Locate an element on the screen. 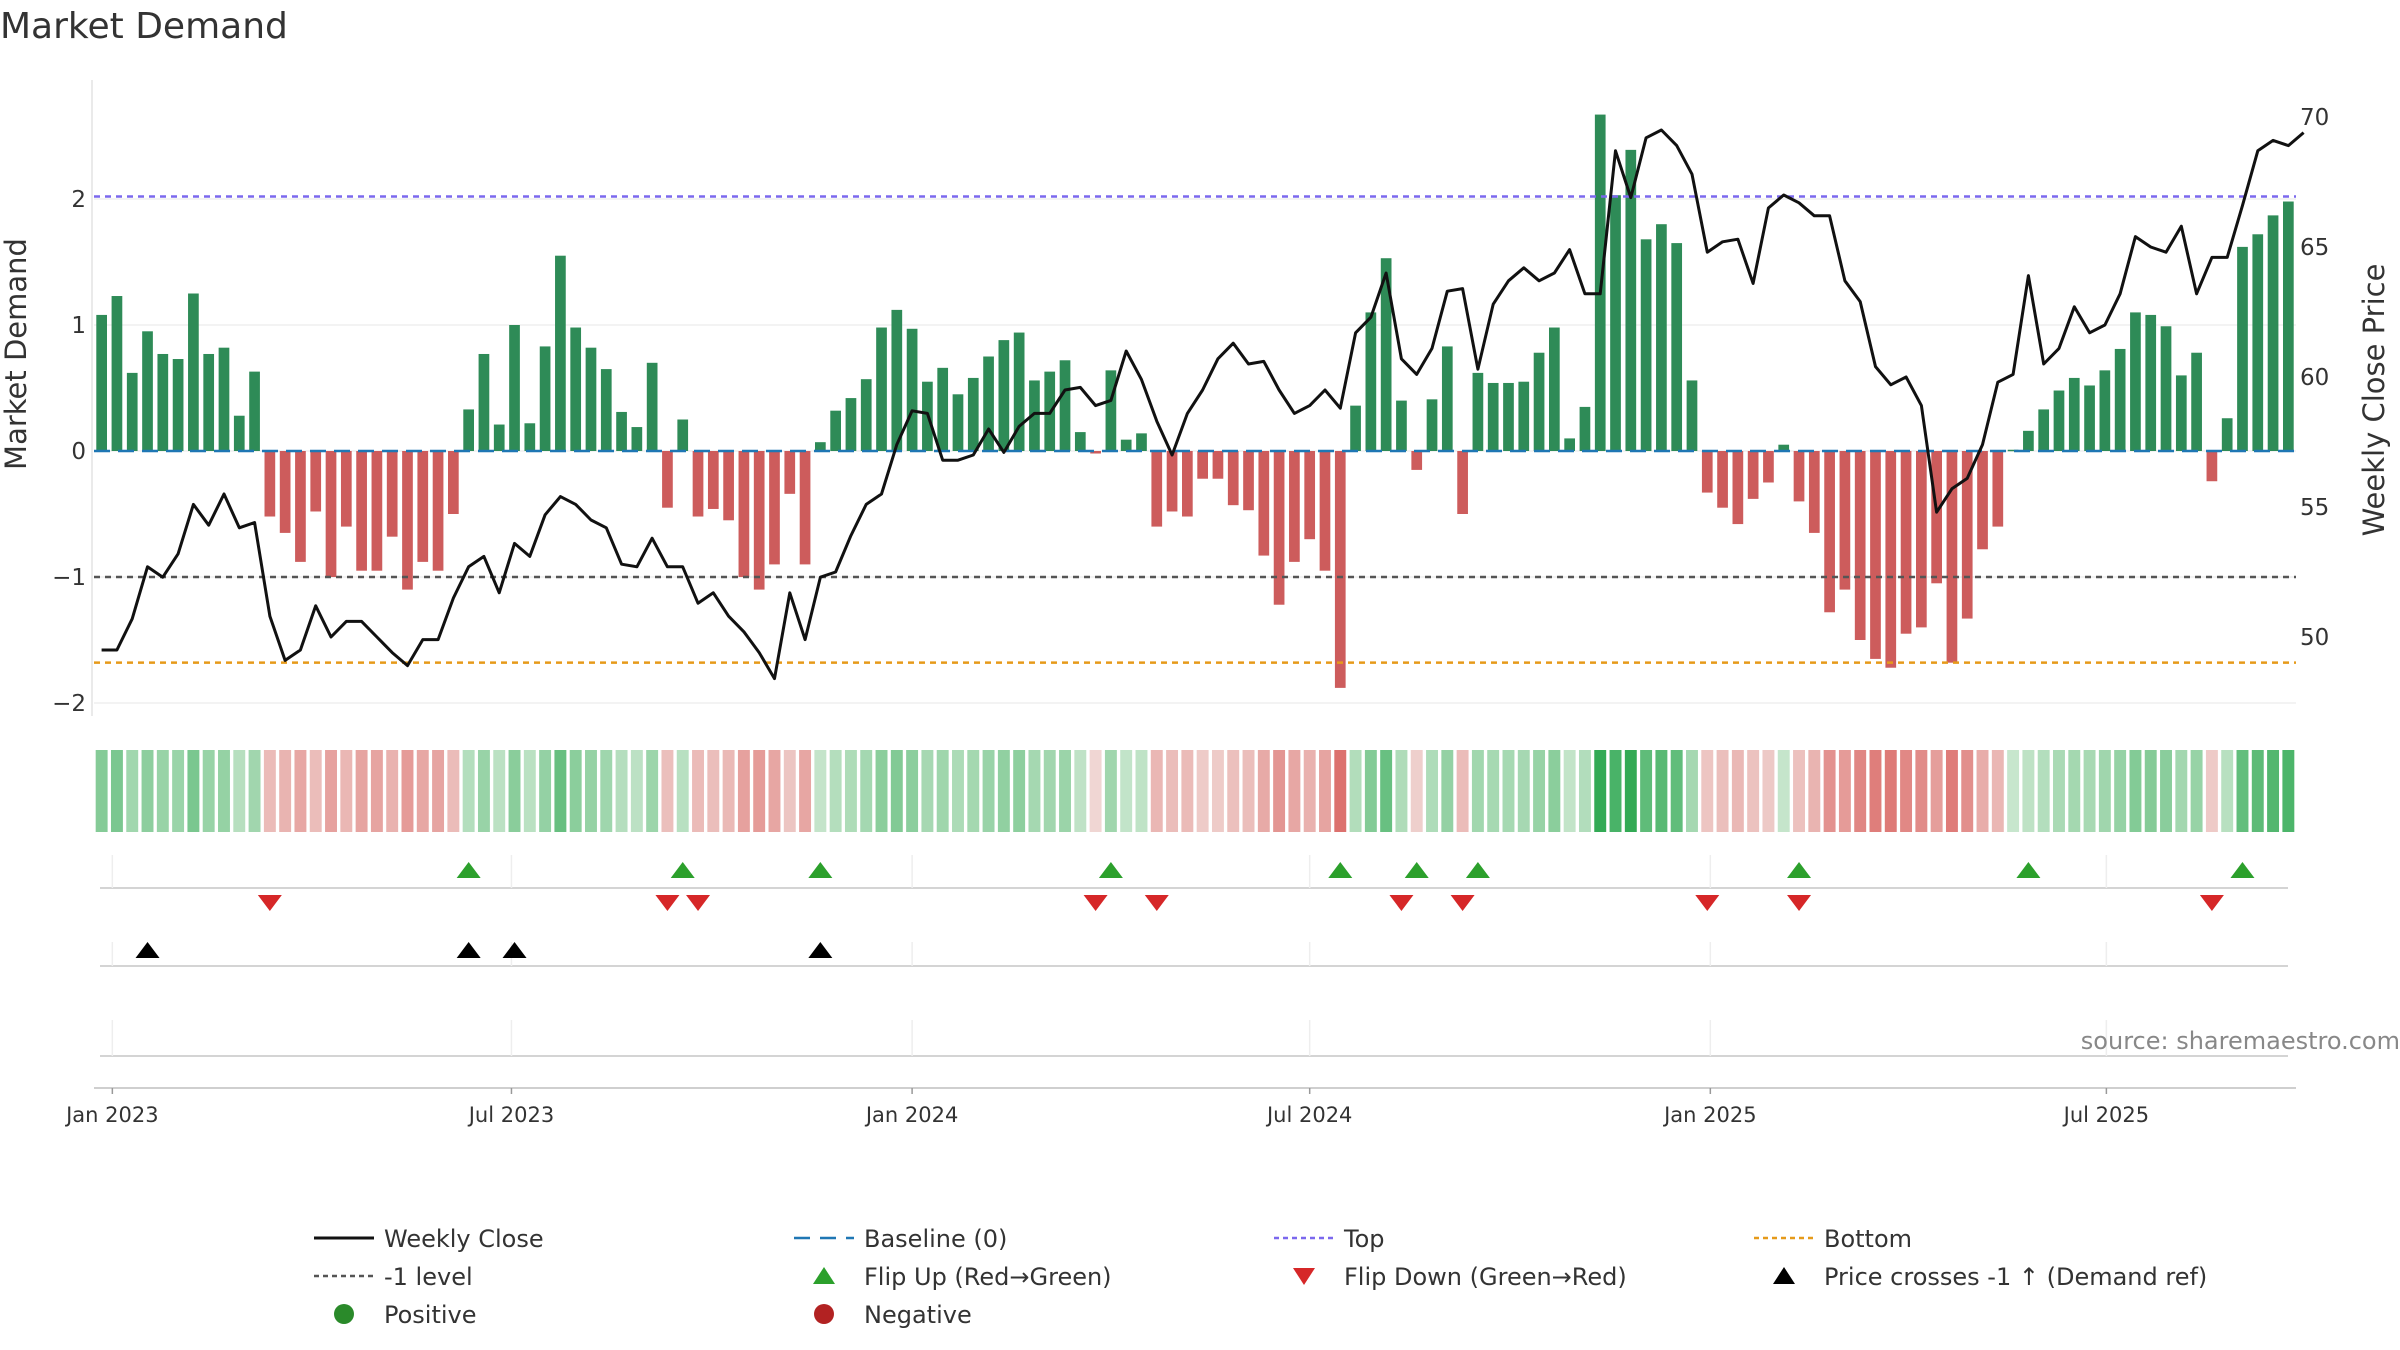  legend-label: Flip Up (Red→Green) is located at coordinates (988, 1277).